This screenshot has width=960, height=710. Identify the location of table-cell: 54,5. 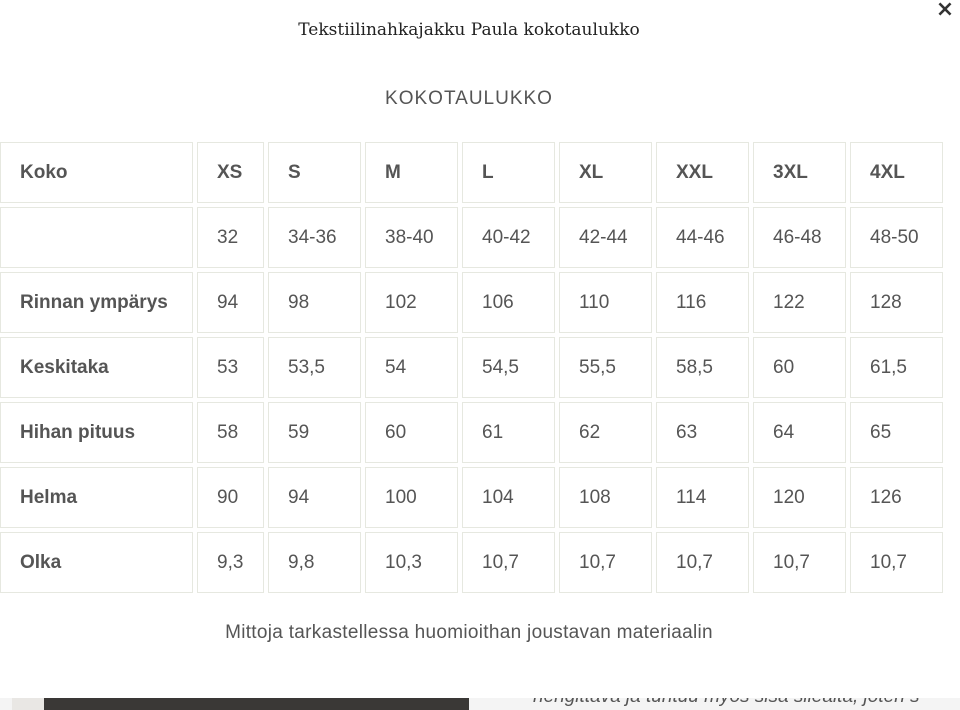
(508, 367).